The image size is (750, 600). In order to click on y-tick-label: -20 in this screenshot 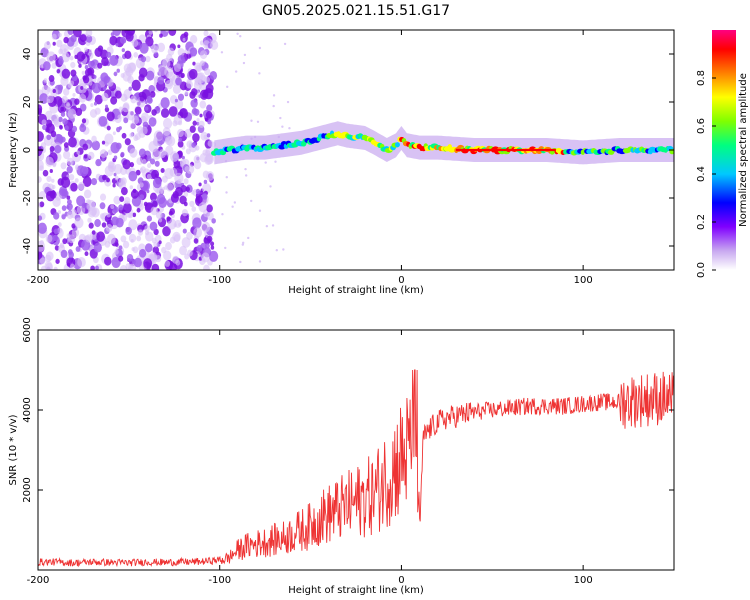, I will do `click(27, 198)`.